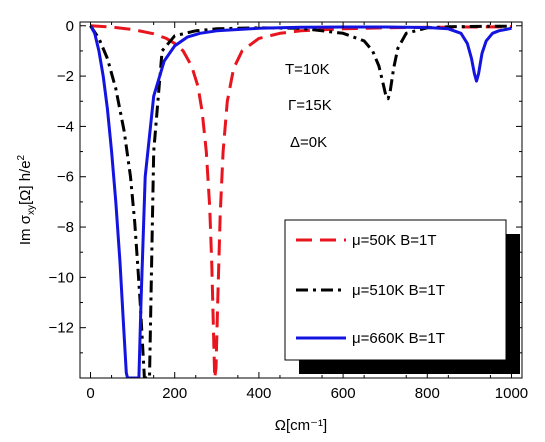 The width and height of the screenshot is (545, 442). Describe the element at coordinates (307, 69) in the screenshot. I see `annotation-temperature: T=10K` at that location.